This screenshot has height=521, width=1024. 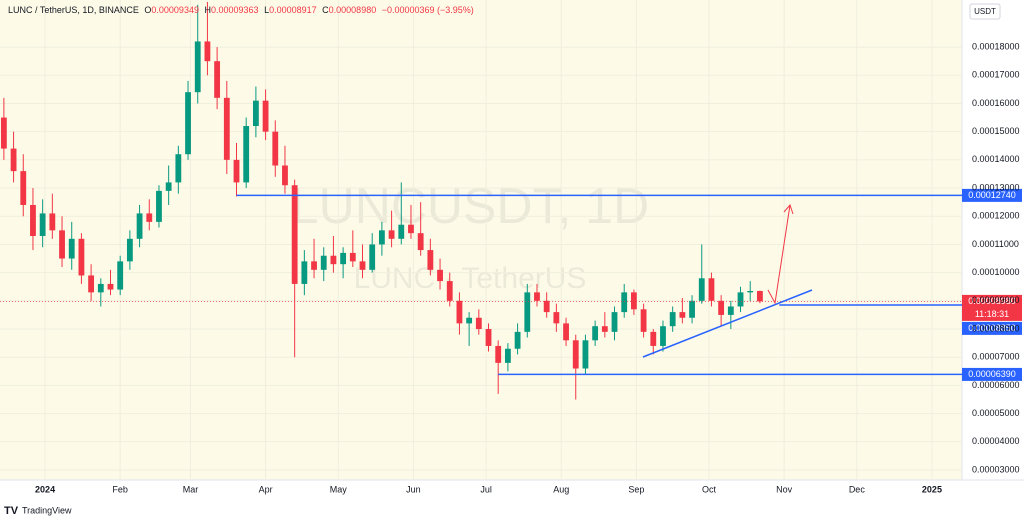 I want to click on currency-box, so click(x=985, y=11).